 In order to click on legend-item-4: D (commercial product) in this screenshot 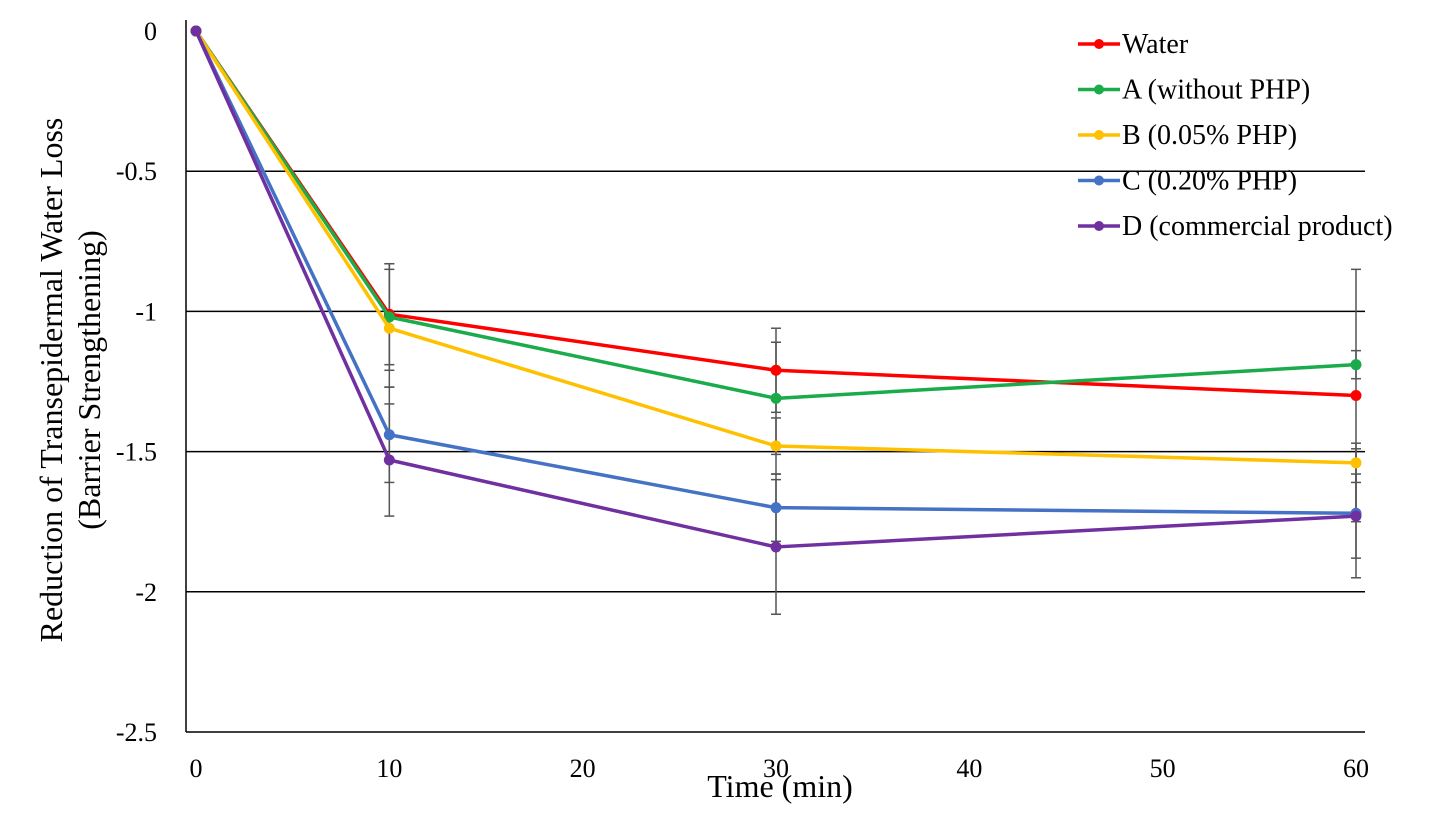, I will do `click(1235, 226)`.